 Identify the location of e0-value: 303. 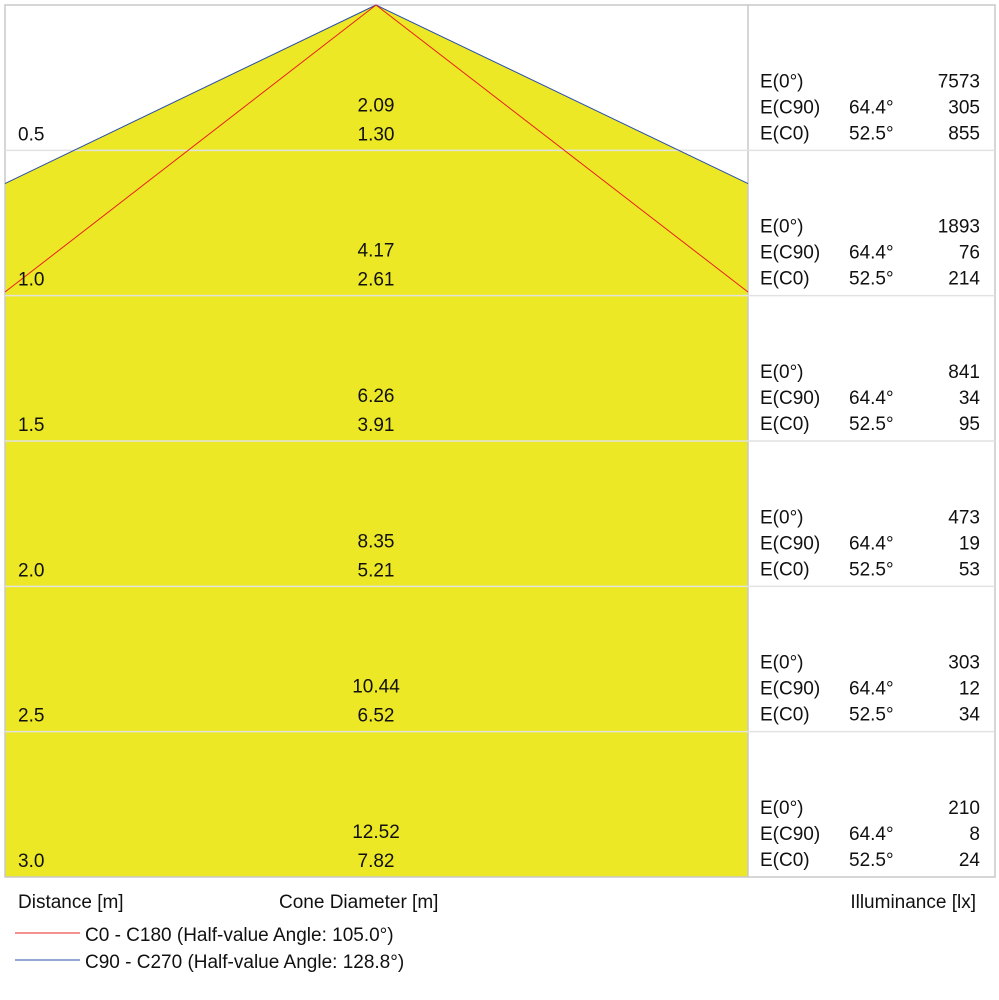
(964, 663).